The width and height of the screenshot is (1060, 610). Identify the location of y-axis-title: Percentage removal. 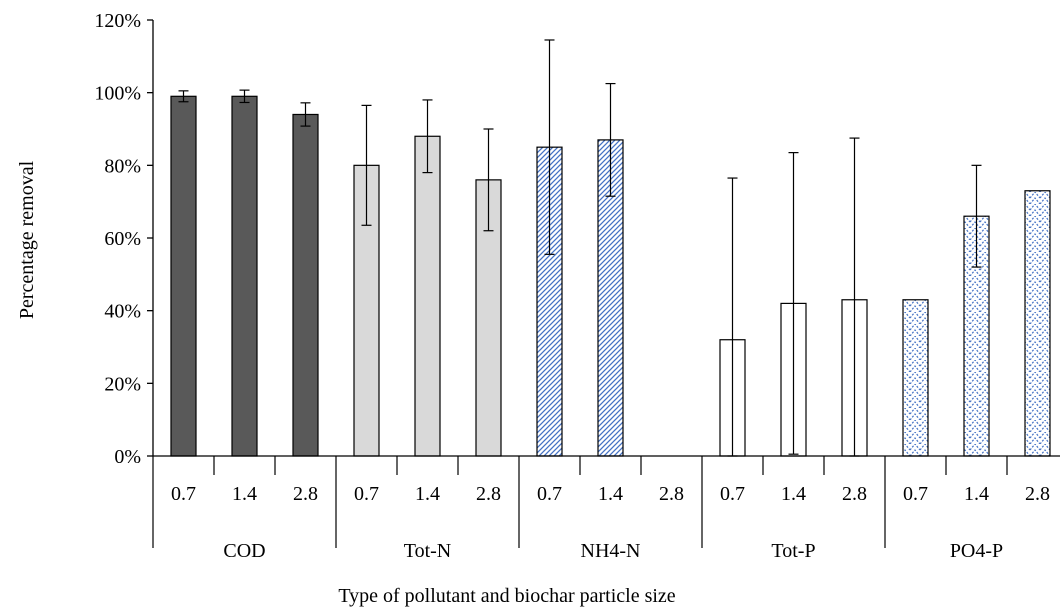
(27, 239).